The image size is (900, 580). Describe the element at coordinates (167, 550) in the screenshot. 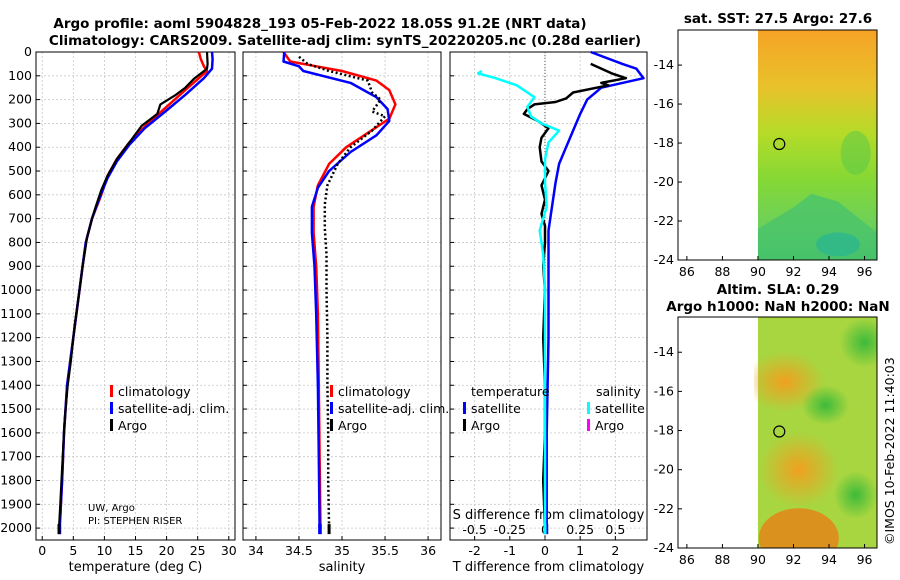

I see `x-tick-label: 20` at that location.